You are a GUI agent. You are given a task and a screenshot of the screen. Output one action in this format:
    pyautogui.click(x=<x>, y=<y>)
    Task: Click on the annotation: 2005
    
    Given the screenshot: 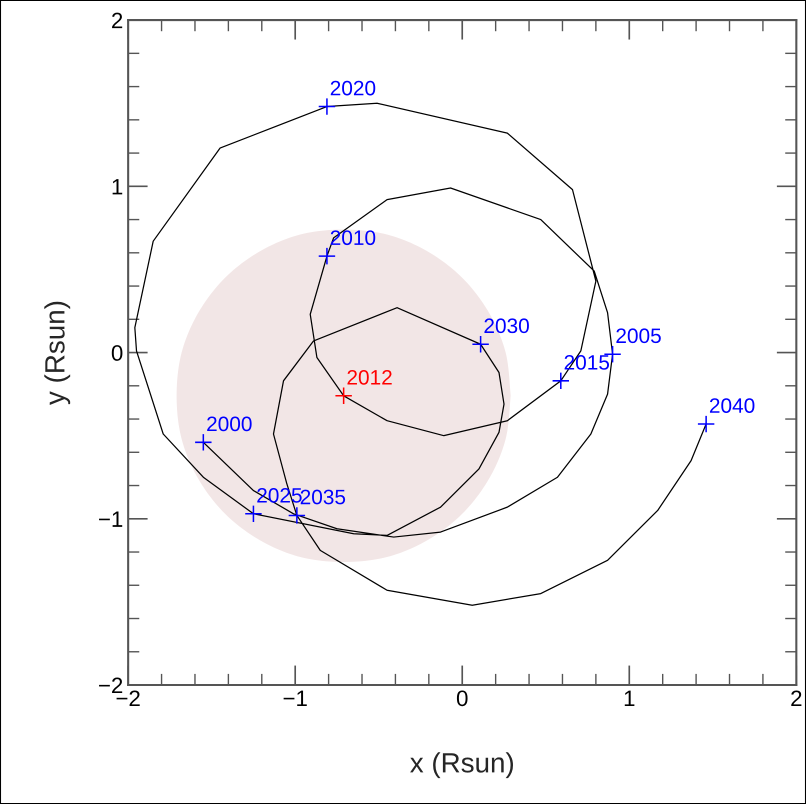 What is the action you would take?
    pyautogui.click(x=638, y=336)
    